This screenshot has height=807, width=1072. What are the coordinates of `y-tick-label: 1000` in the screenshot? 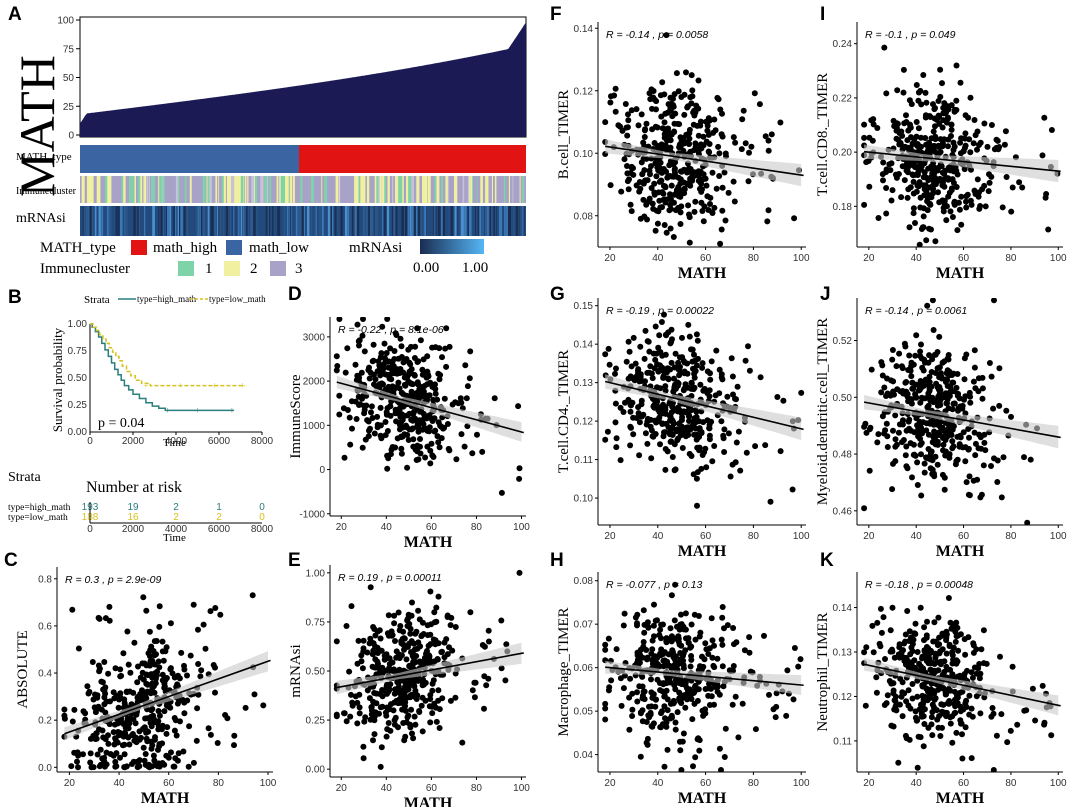 It's located at (314, 426).